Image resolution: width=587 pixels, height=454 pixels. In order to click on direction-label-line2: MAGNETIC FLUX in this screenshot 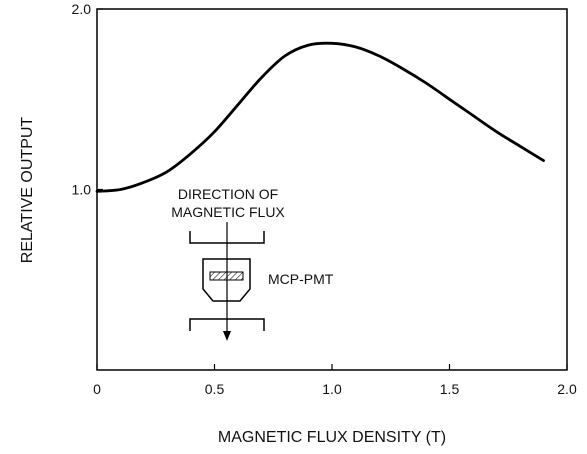, I will do `click(228, 212)`.